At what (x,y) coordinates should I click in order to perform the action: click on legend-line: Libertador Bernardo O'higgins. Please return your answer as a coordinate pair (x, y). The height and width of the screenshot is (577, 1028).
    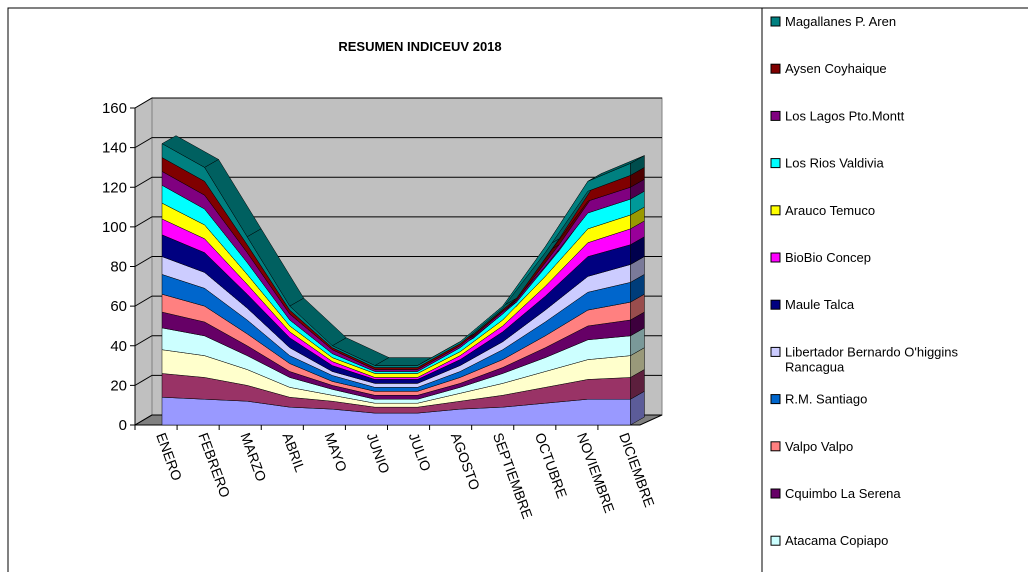
    Looking at the image, I should click on (872, 351).